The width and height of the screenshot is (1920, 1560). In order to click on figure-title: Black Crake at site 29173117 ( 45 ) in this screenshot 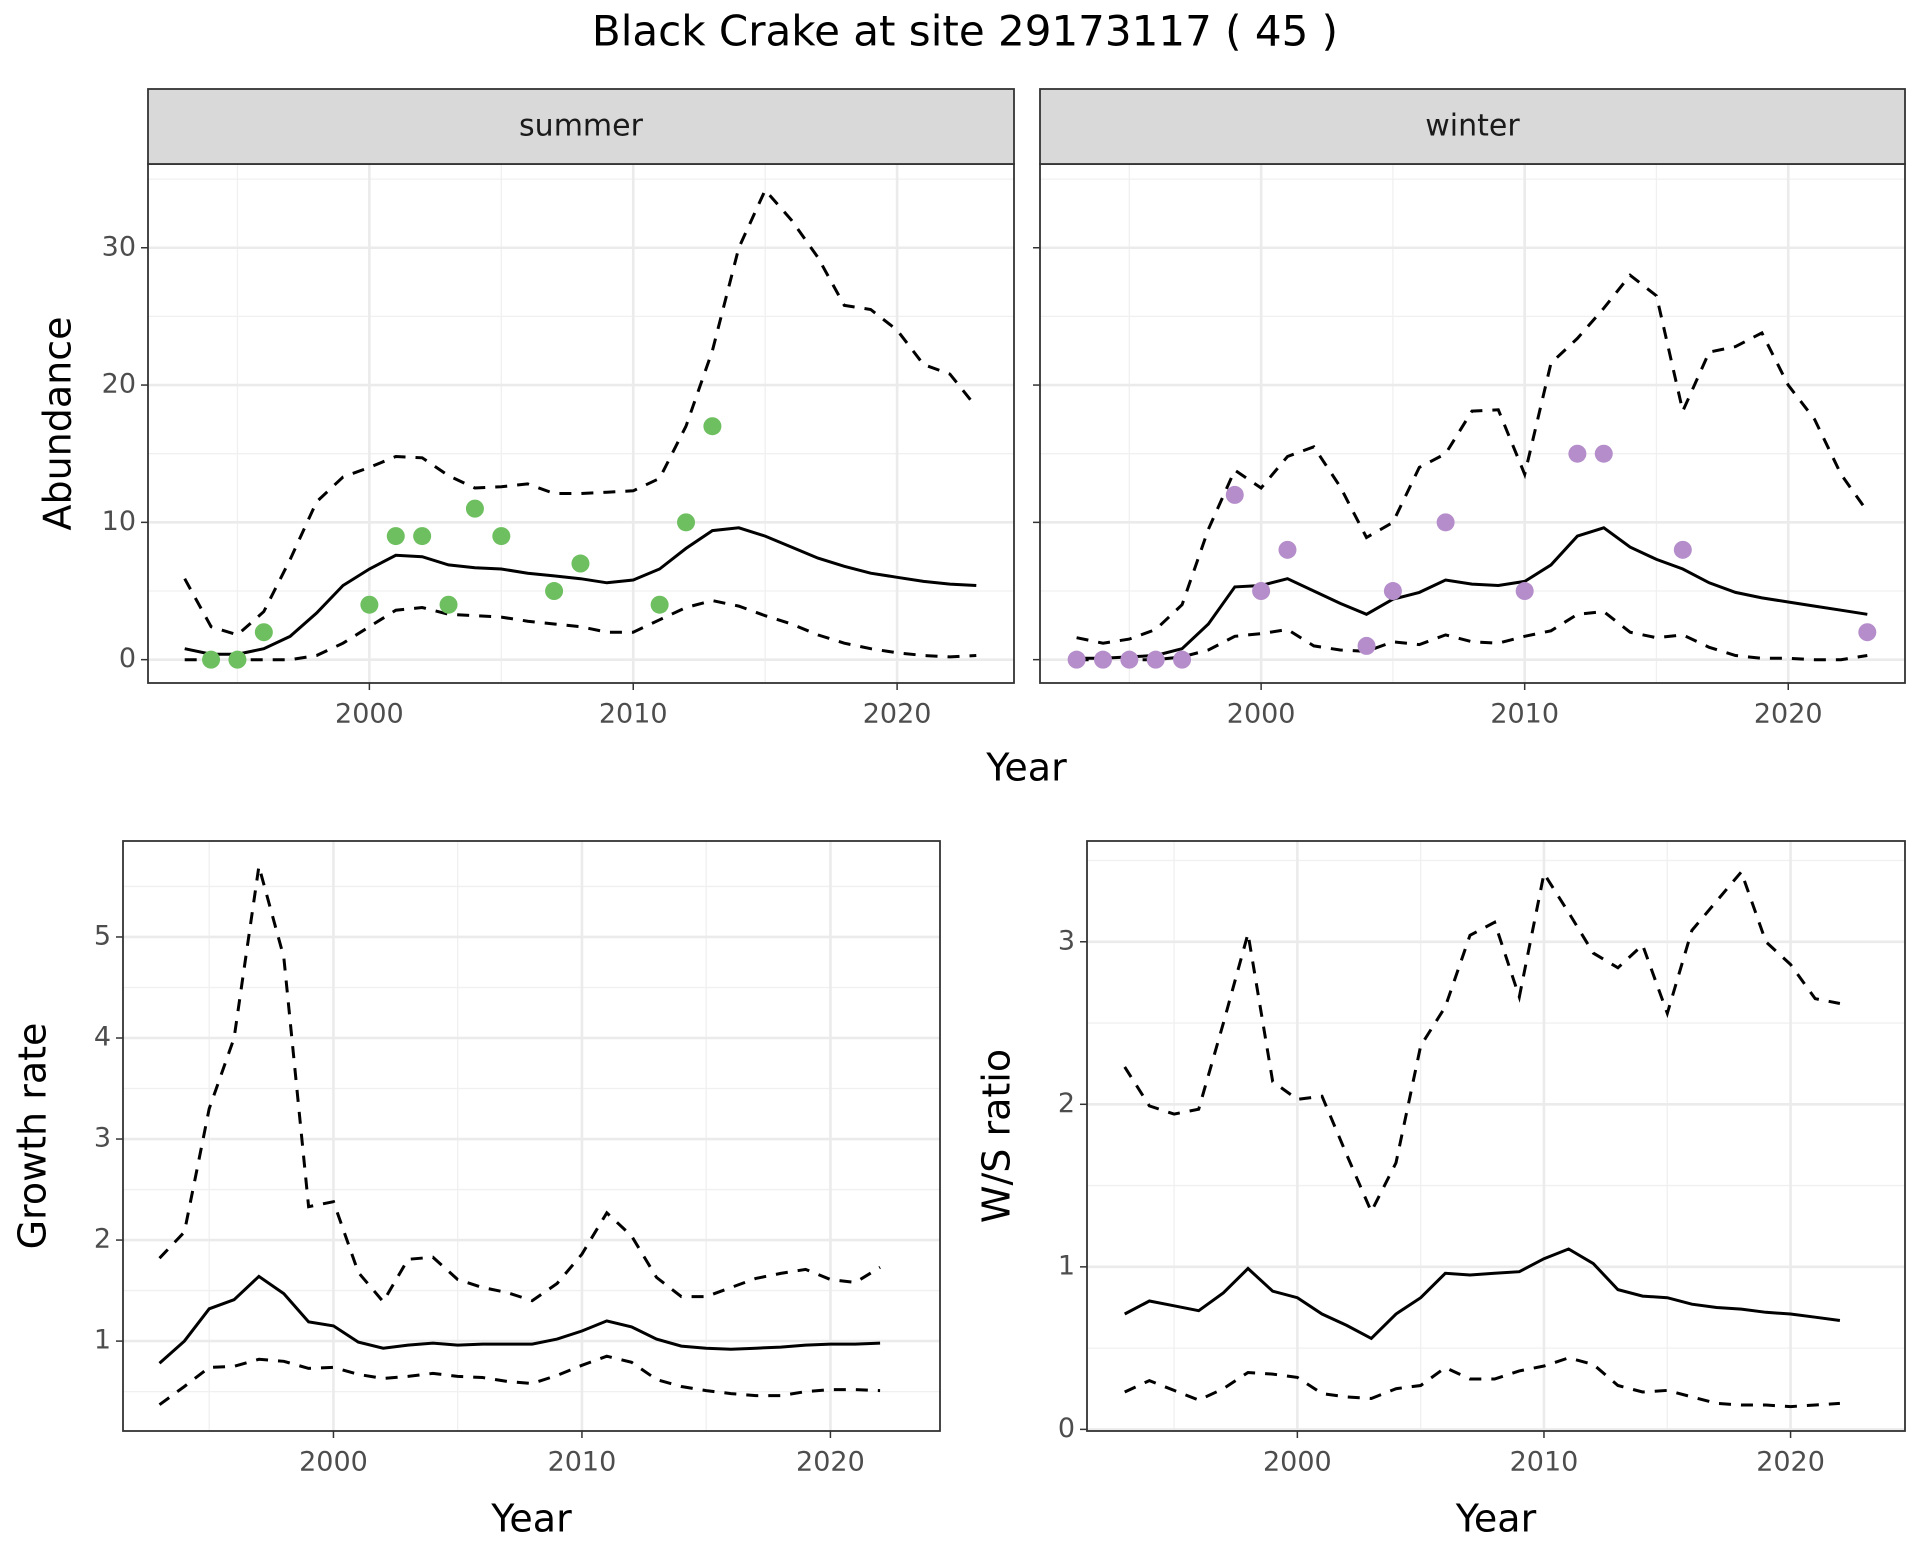, I will do `click(965, 31)`.